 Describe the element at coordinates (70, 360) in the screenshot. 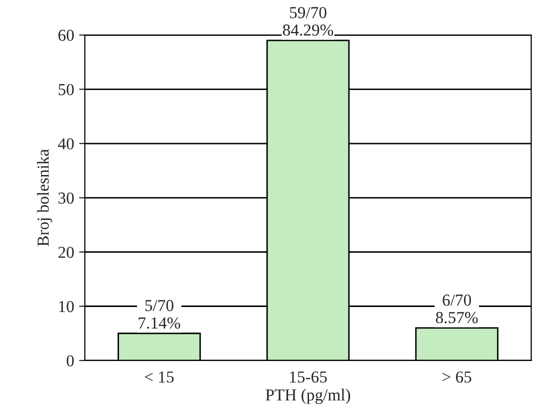

I see `y-tick-label: 0` at that location.